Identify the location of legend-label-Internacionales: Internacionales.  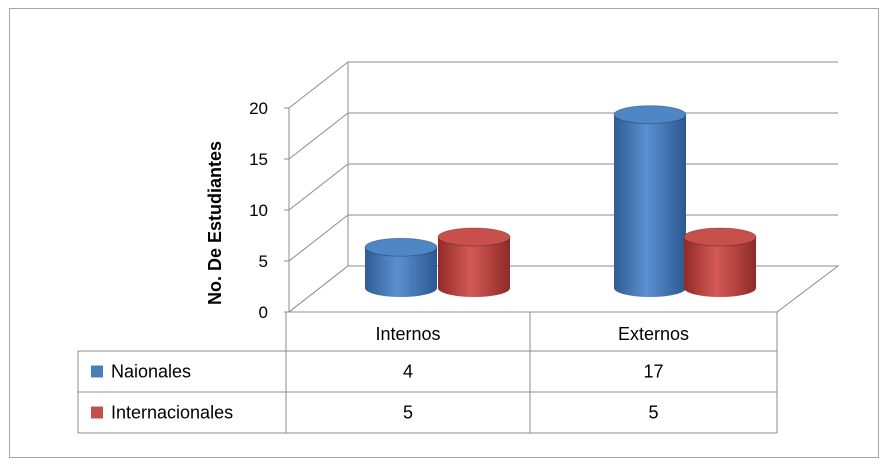
(172, 413).